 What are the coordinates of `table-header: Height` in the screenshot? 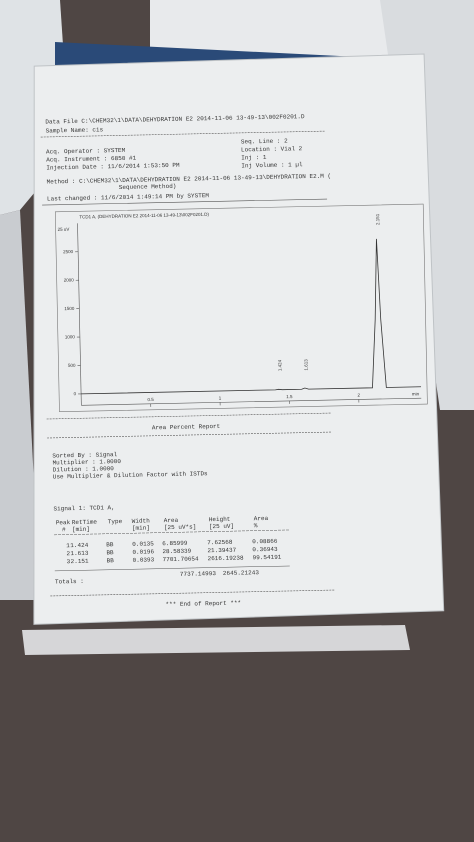 It's located at (220, 519).